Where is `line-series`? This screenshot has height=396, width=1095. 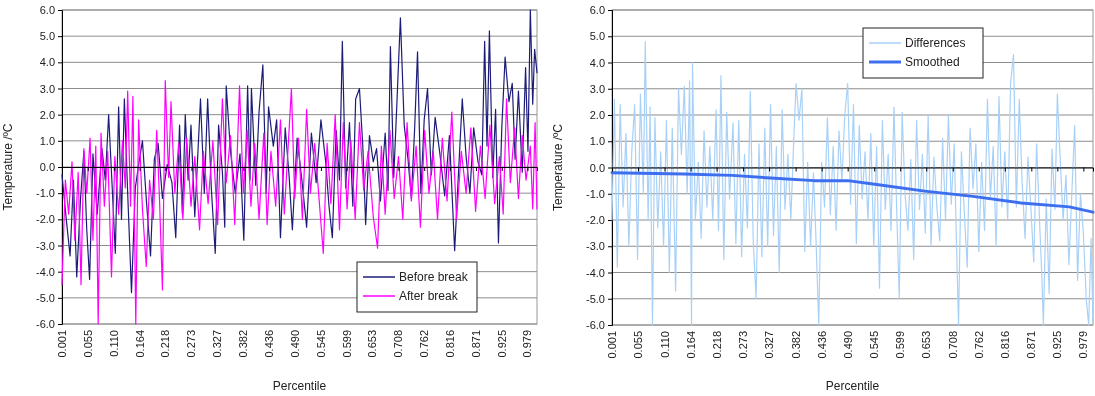
line-series is located at coordinates (852, 192).